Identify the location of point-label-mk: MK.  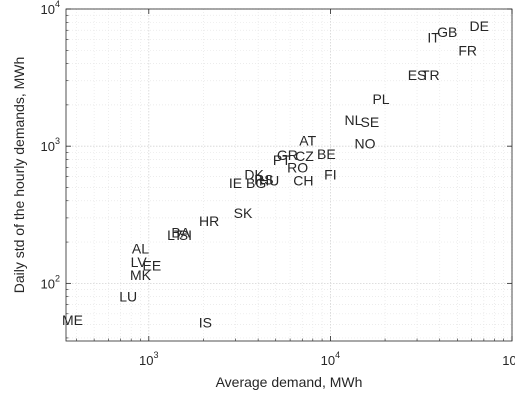
(141, 275).